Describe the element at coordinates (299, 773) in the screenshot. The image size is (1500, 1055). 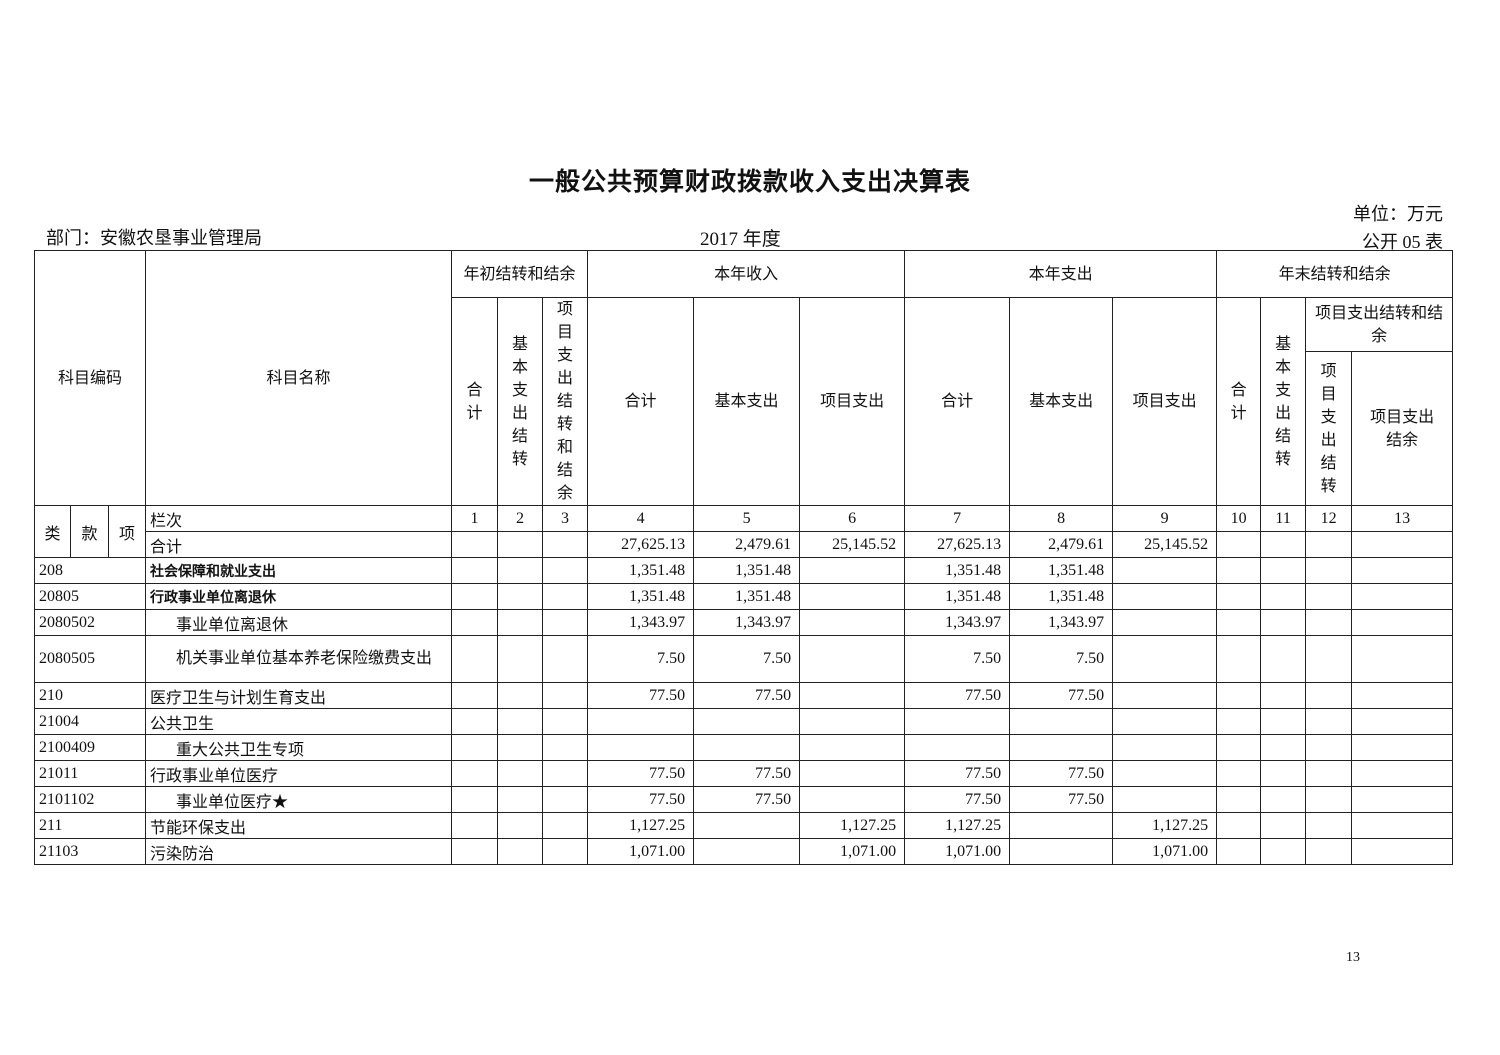
I see `row-name: 行政事业单位医疗` at that location.